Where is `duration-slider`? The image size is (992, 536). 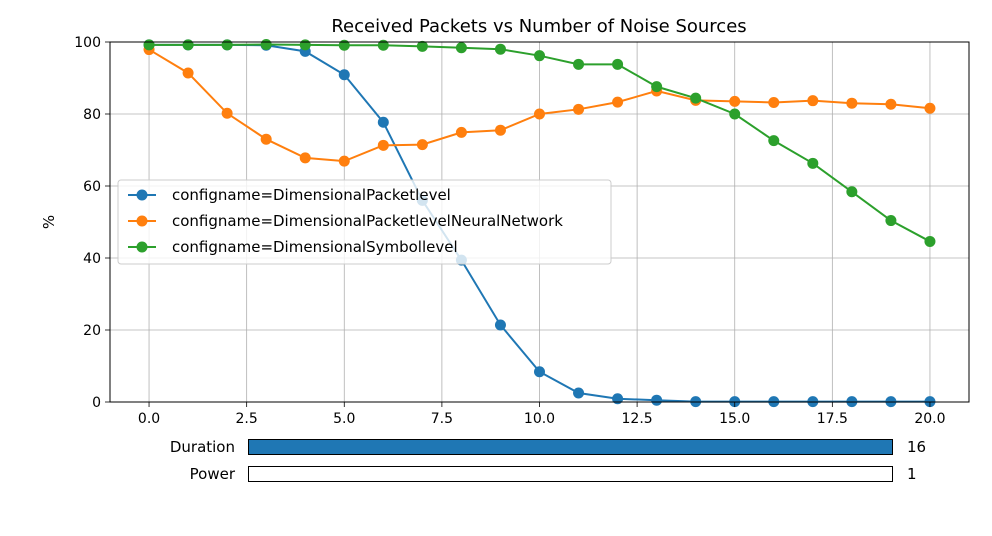
duration-slider is located at coordinates (570, 447).